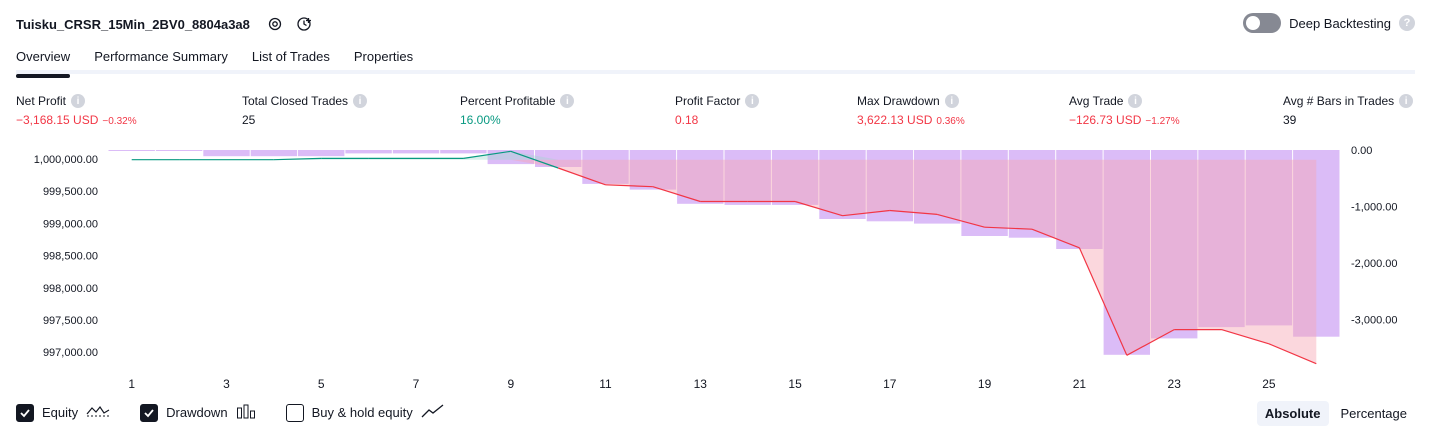 Image resolution: width=1431 pixels, height=438 pixels. What do you see at coordinates (383, 56) in the screenshot?
I see `tab-properties: Properties` at bounding box center [383, 56].